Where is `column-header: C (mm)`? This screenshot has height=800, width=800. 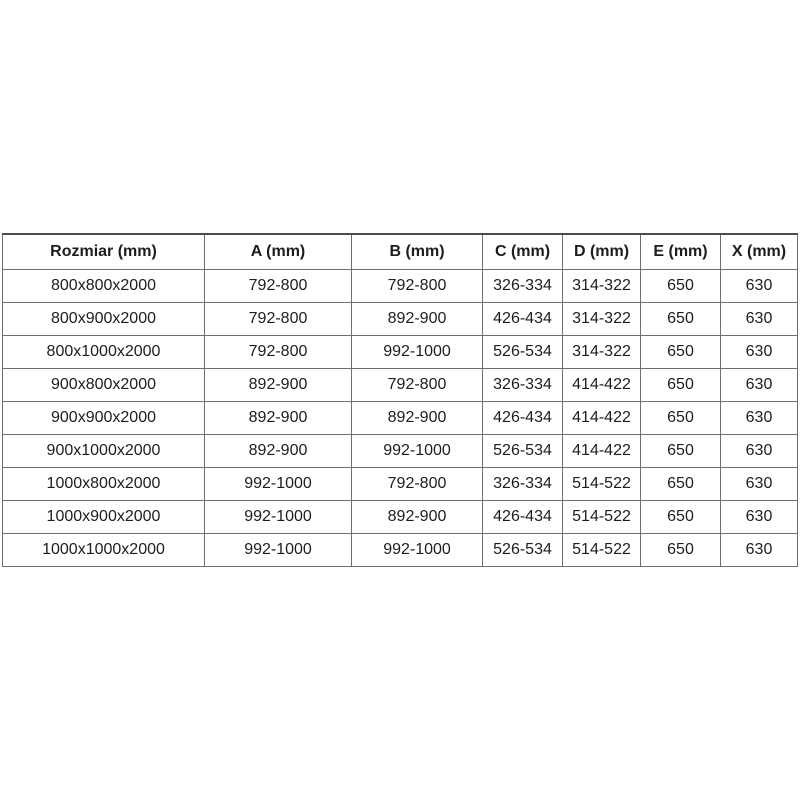 column-header: C (mm) is located at coordinates (522, 251).